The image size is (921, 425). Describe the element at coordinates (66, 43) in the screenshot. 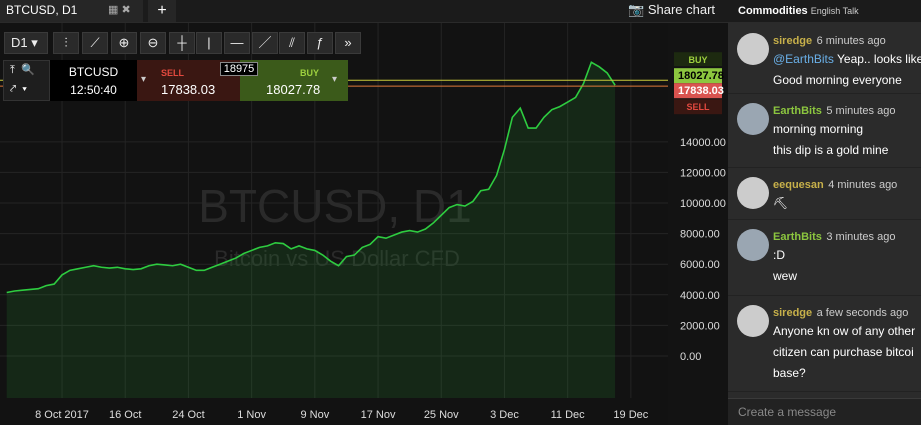

I see `tool-button: ⫶` at that location.